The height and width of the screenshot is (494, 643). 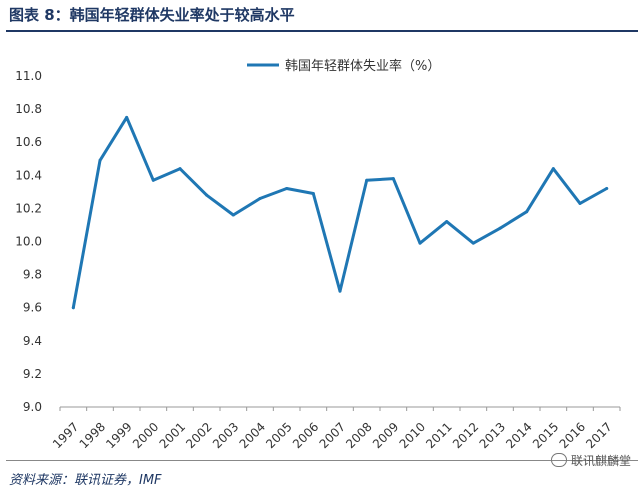 I want to click on y-tick-label: 9.2, so click(x=32, y=374).